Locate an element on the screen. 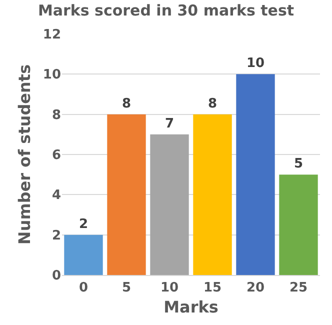 The height and width of the screenshot is (325, 332). x-tick-label: 25 is located at coordinates (298, 288).